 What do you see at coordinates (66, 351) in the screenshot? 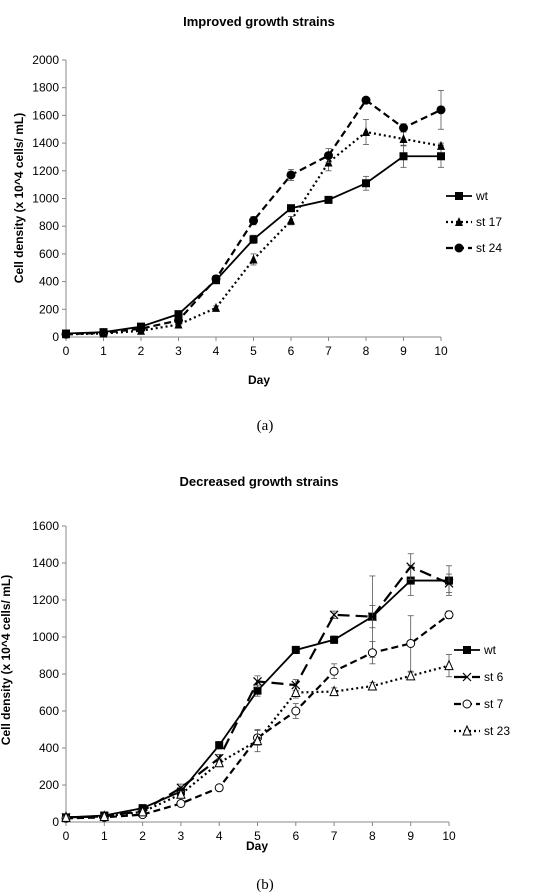
I see `chart-a-x-tick-label: 0` at bounding box center [66, 351].